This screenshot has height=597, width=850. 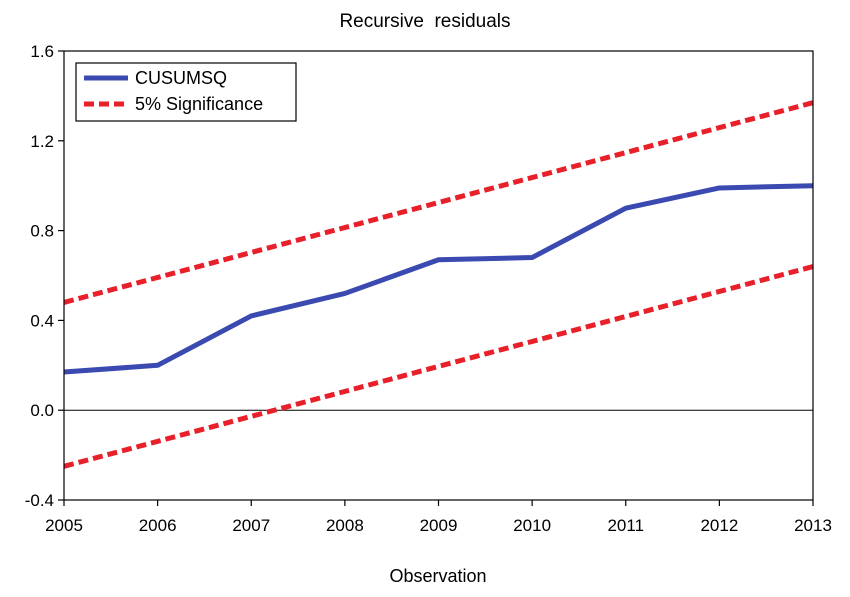 I want to click on legend-label-significance: 5% Significance, so click(x=199, y=104).